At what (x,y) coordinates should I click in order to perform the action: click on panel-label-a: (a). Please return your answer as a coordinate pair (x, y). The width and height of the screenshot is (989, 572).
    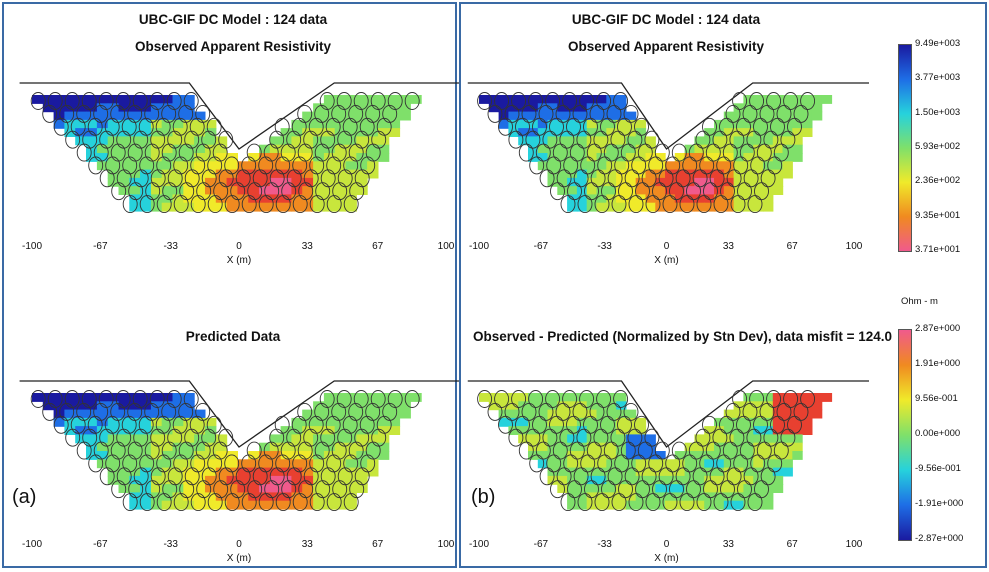
    Looking at the image, I should click on (24, 497).